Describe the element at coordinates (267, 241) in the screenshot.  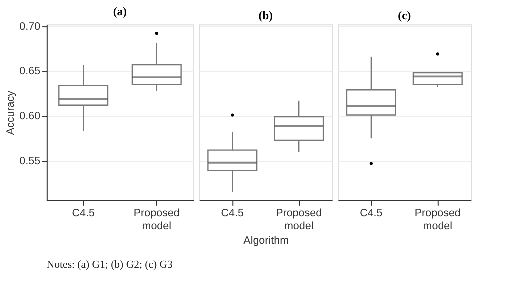
I see `x-axis-title: Algorithm` at that location.